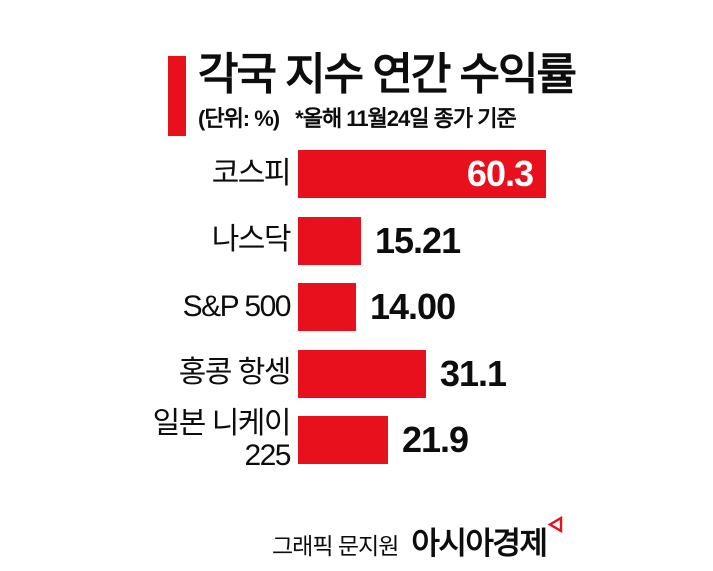 This screenshot has width=713, height=571. Describe the element at coordinates (387, 74) in the screenshot. I see `chart-title: 각국 지수 연간 수익률` at that location.